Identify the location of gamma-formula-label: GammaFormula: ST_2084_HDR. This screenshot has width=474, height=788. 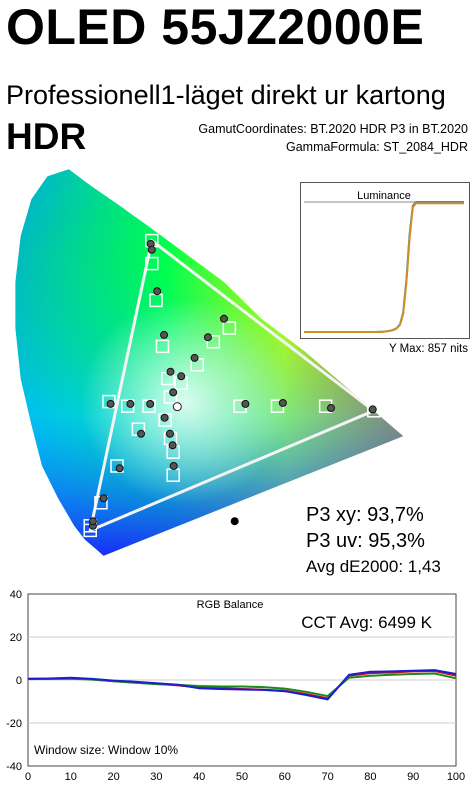
(376, 147).